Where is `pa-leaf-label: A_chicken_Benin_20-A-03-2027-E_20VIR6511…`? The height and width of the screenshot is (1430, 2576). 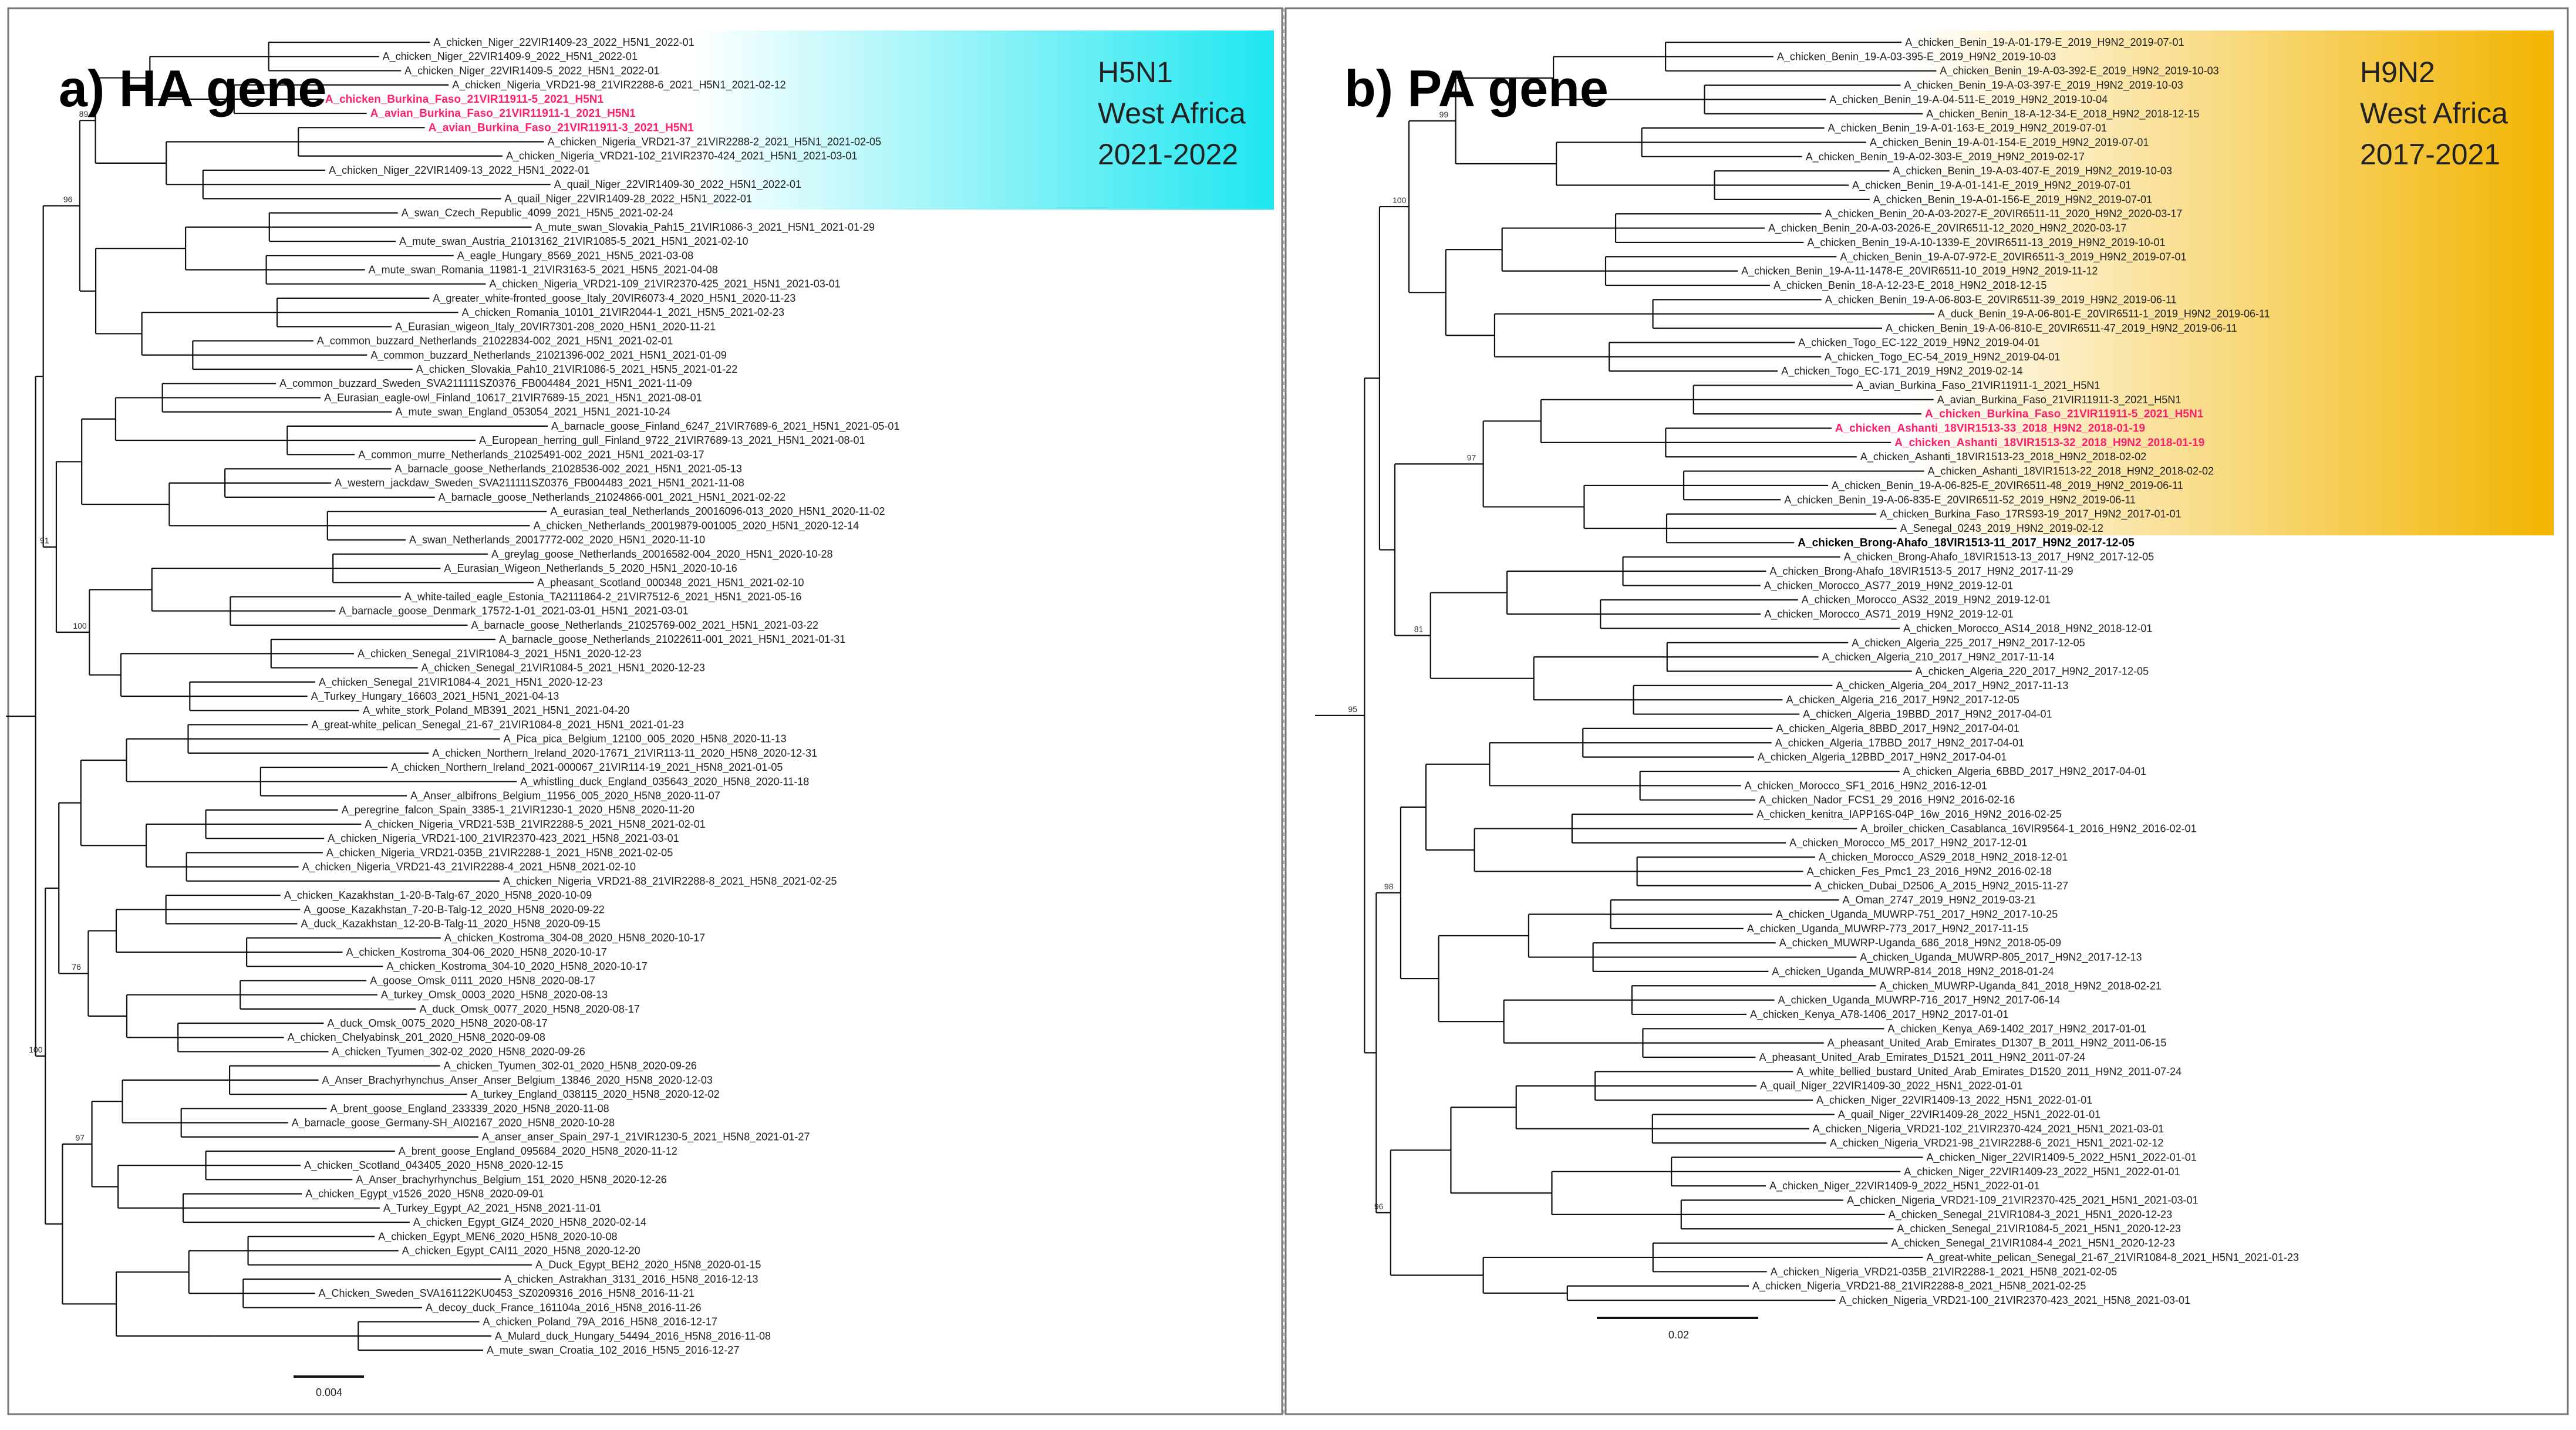
pa-leaf-label: A_chicken_Benin_20-A-03-2027-E_20VIR6511… is located at coordinates (2004, 214).